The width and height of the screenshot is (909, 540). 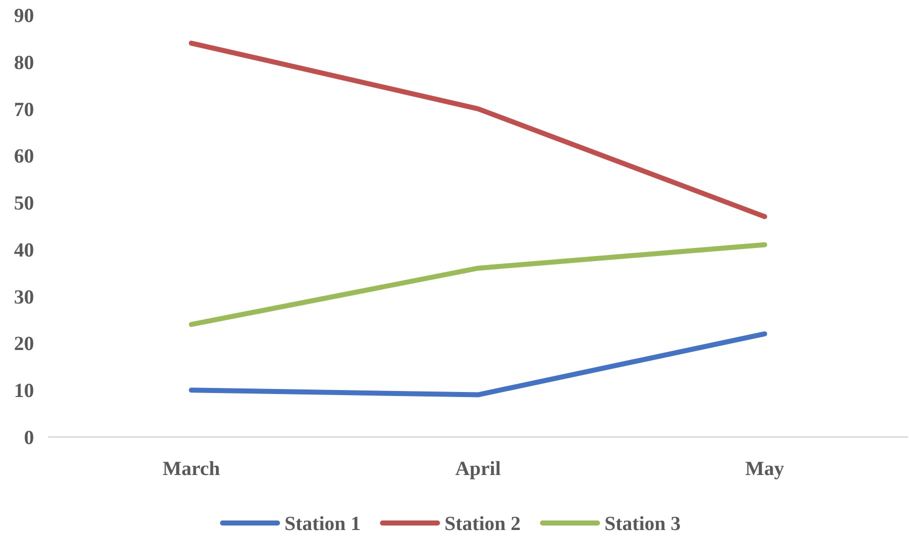 What do you see at coordinates (24, 297) in the screenshot?
I see `y-tick-label: 30` at bounding box center [24, 297].